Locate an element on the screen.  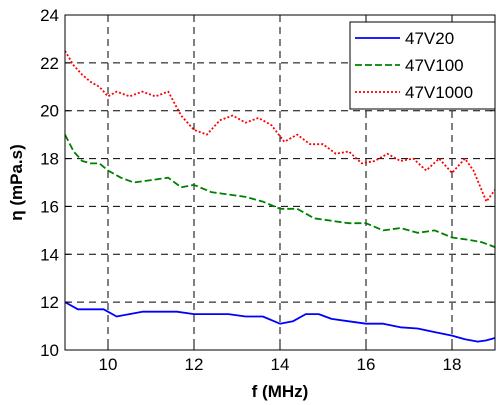
legend-box is located at coordinates (422, 65).